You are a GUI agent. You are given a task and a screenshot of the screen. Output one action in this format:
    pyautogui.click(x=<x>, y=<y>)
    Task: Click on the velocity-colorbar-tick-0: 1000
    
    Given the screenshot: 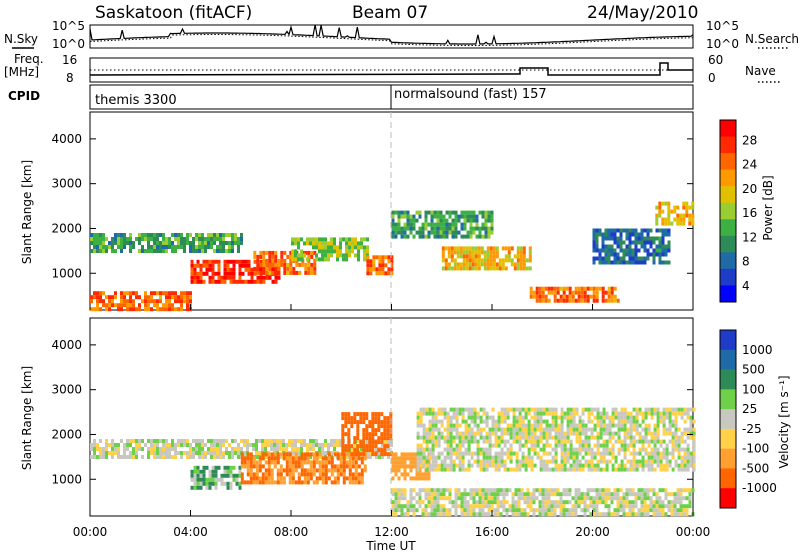 What is the action you would take?
    pyautogui.click(x=757, y=350)
    